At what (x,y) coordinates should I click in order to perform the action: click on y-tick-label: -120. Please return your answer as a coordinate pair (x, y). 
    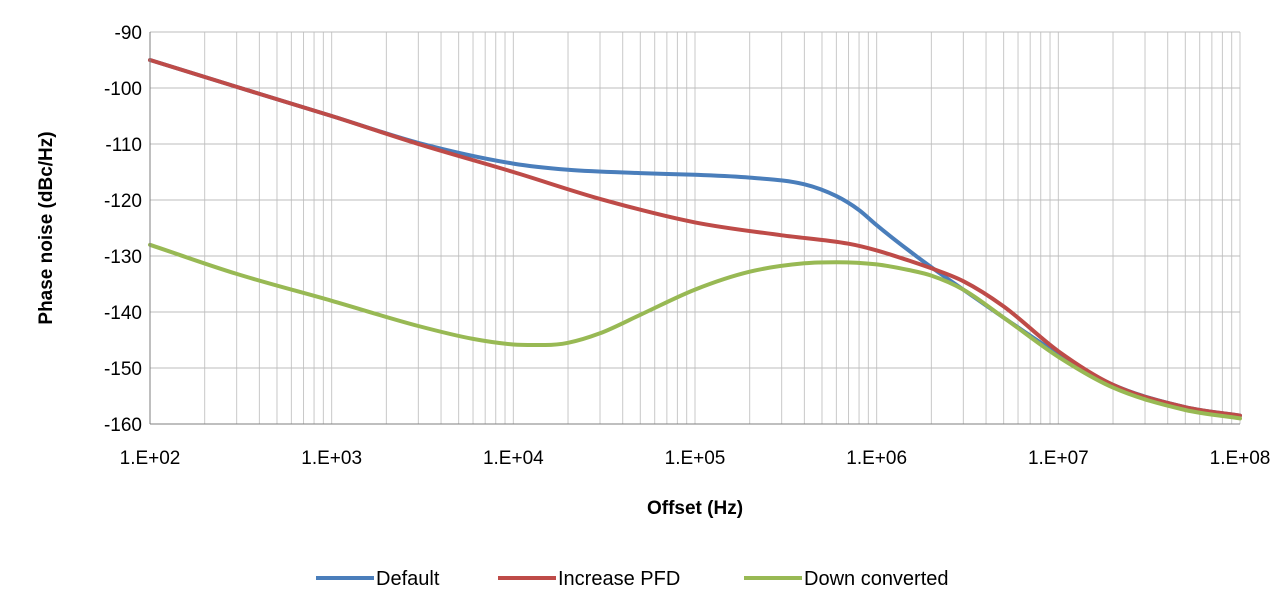
    Looking at the image, I should click on (123, 201).